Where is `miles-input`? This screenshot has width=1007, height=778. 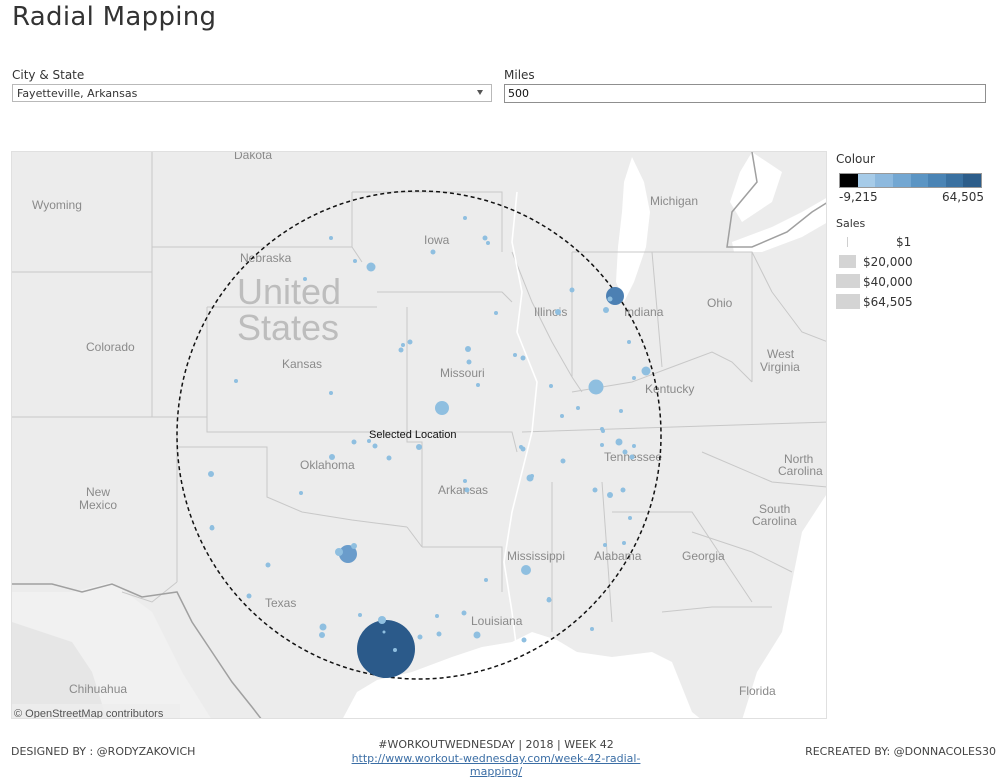 miles-input is located at coordinates (745, 93).